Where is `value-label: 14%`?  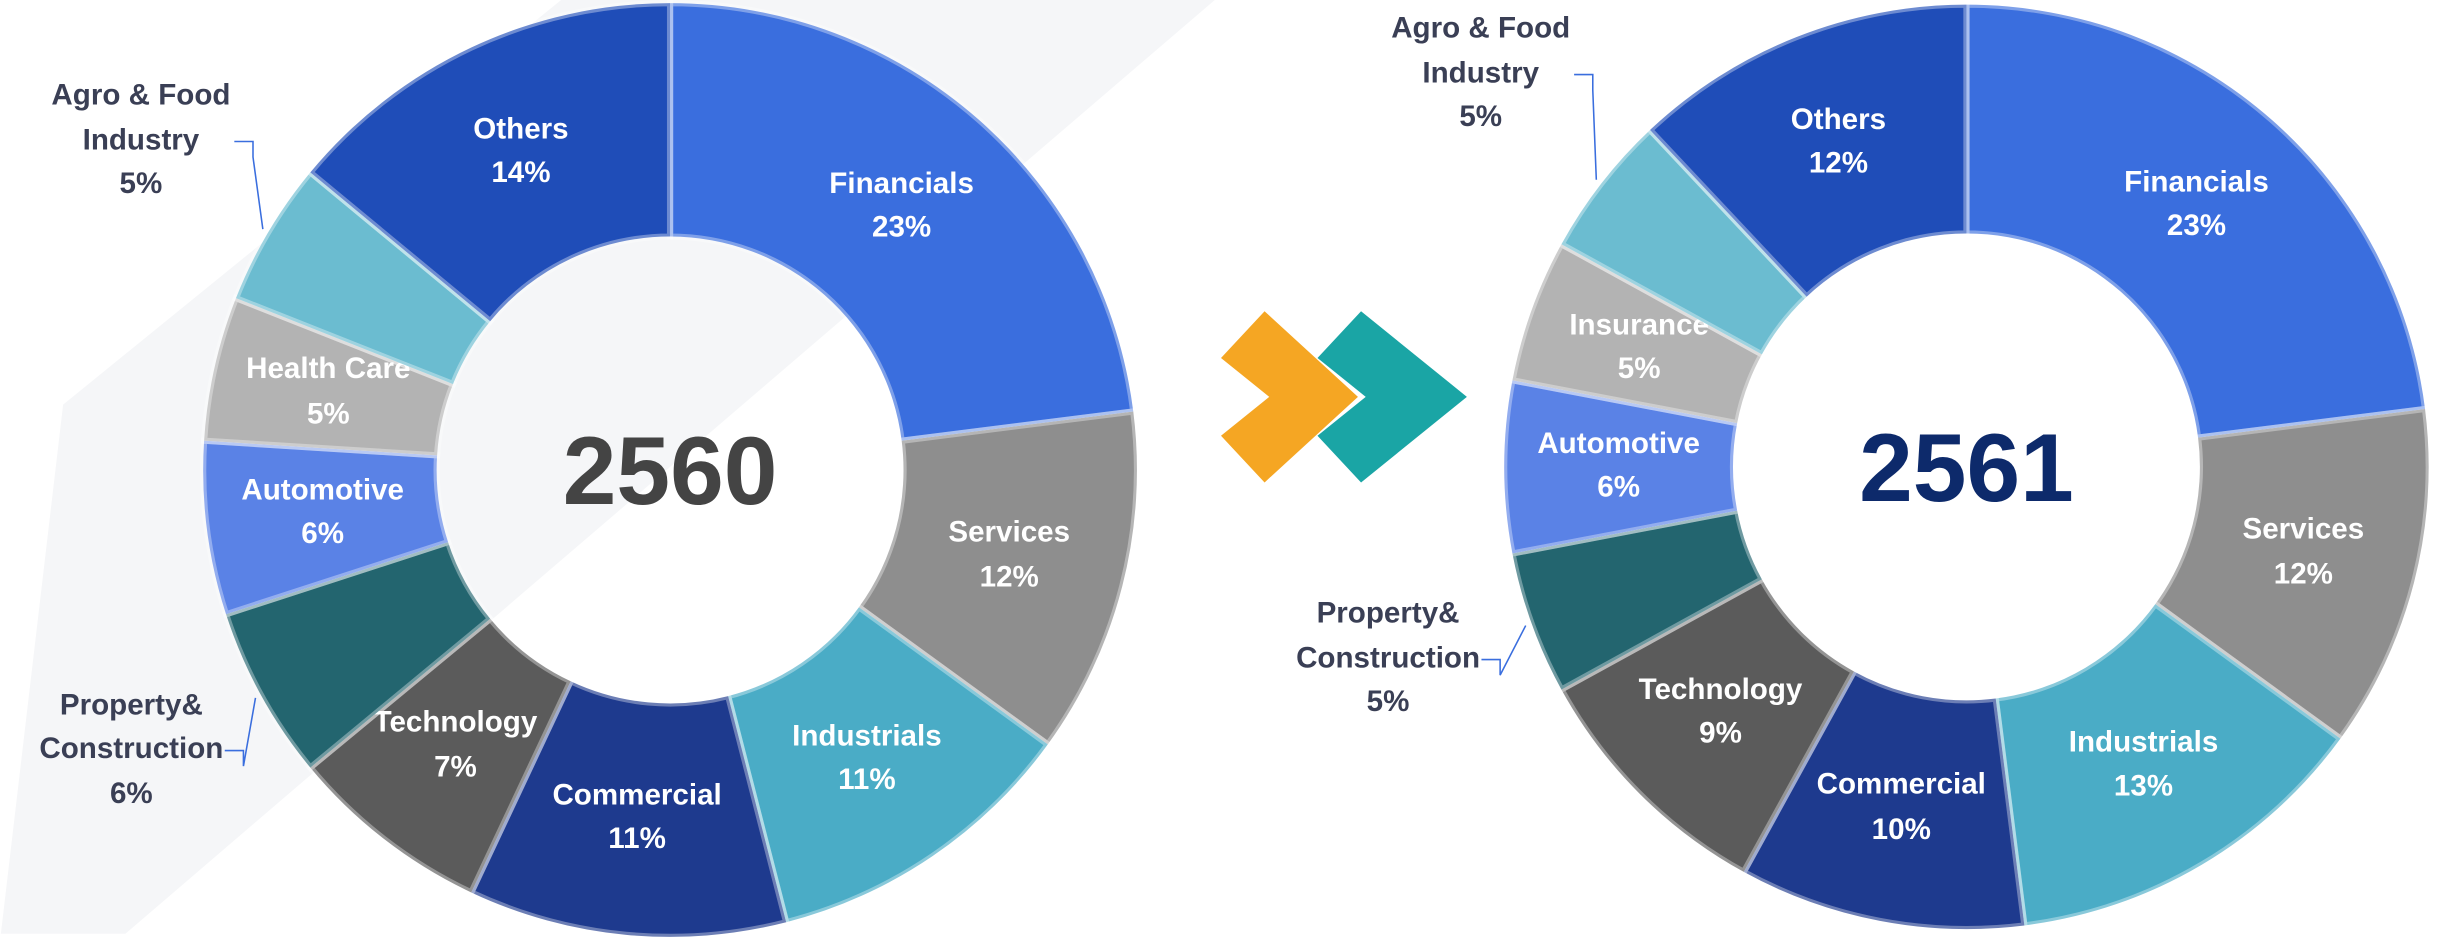
value-label: 14% is located at coordinates (521, 174).